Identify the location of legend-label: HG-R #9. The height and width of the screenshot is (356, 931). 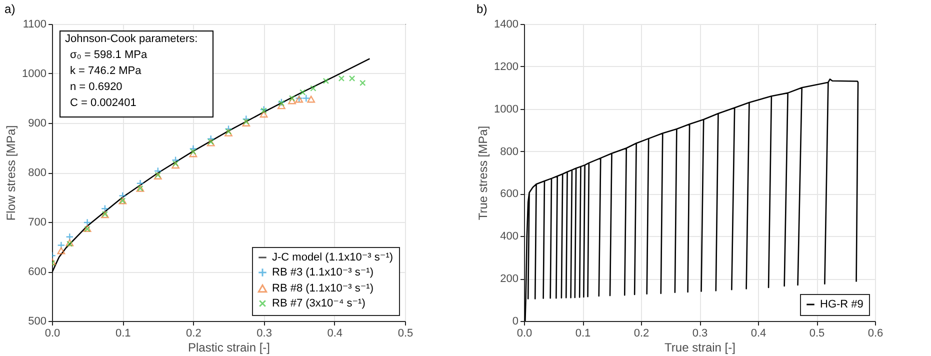
(842, 304).